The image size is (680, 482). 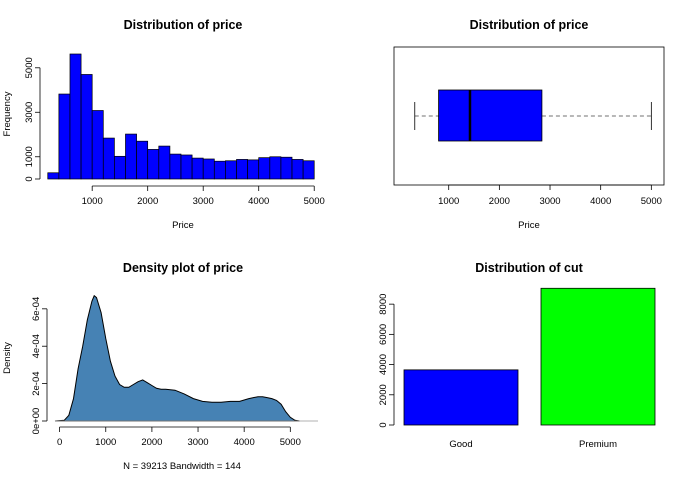 What do you see at coordinates (183, 225) in the screenshot?
I see `histogram-x-label: Price` at bounding box center [183, 225].